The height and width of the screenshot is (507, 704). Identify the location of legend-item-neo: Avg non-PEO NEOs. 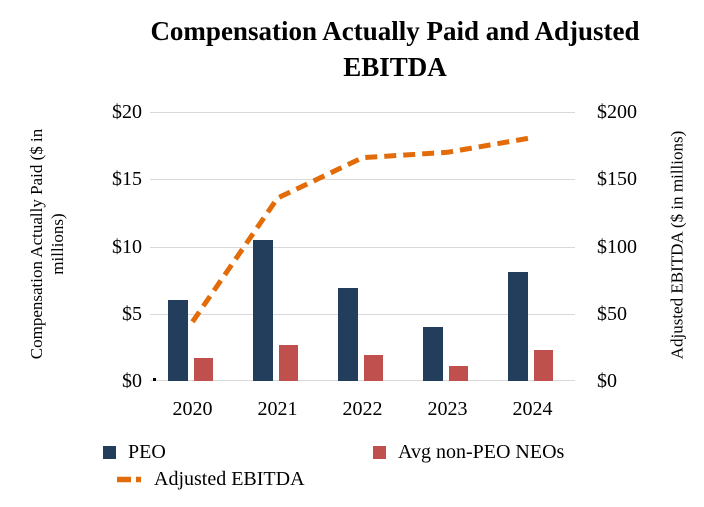
(468, 452).